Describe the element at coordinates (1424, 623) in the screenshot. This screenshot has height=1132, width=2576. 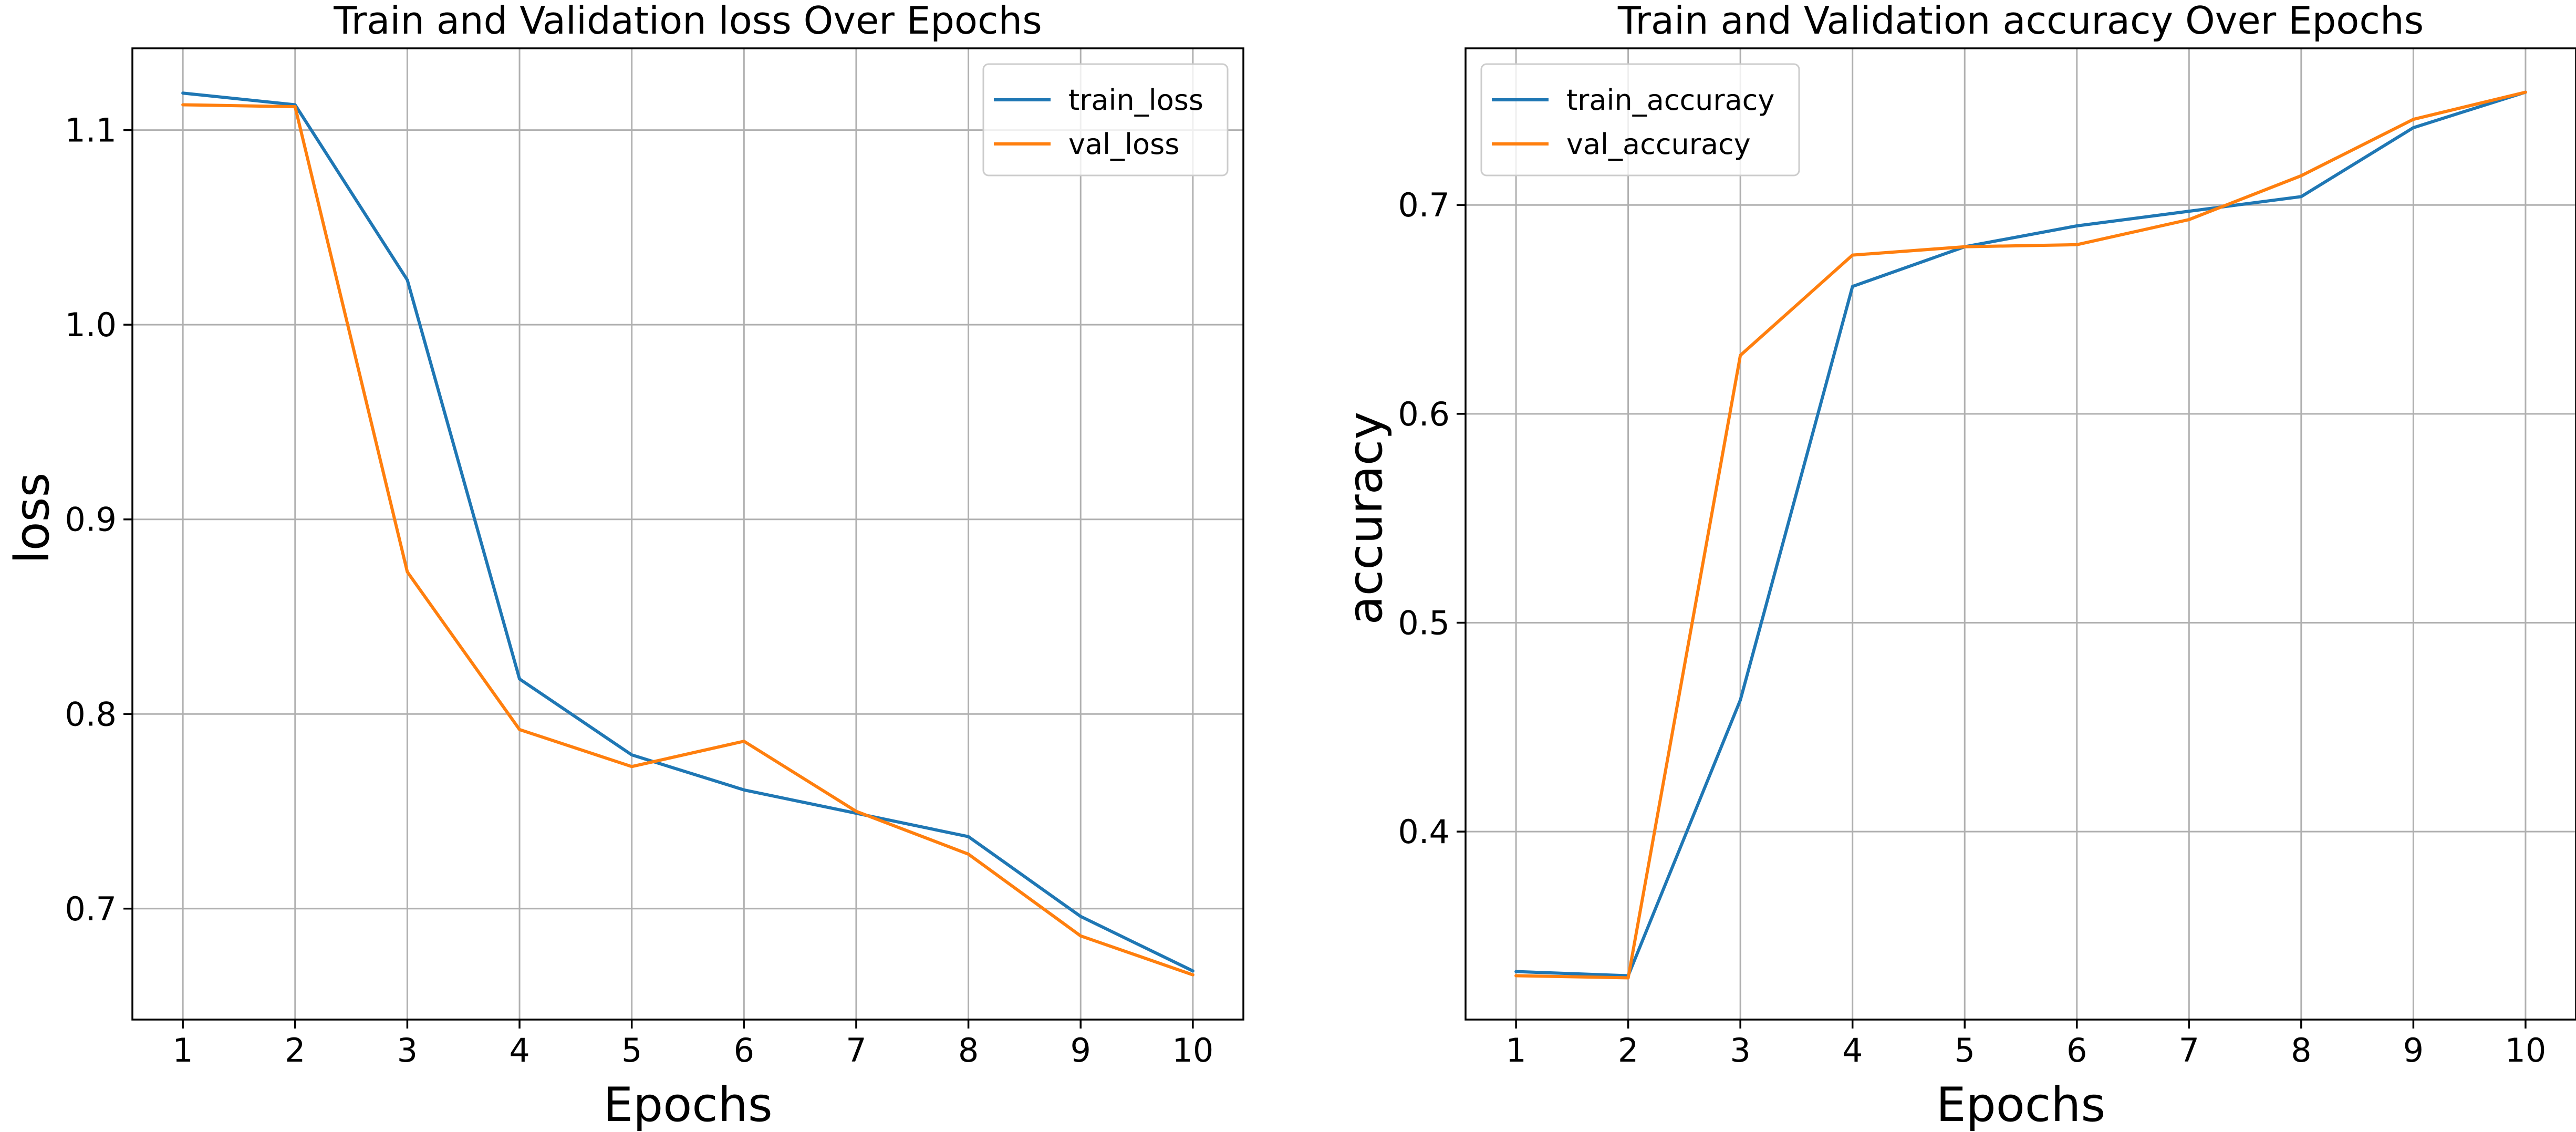
I see `accuracy-y-tick-label: 0.5` at that location.